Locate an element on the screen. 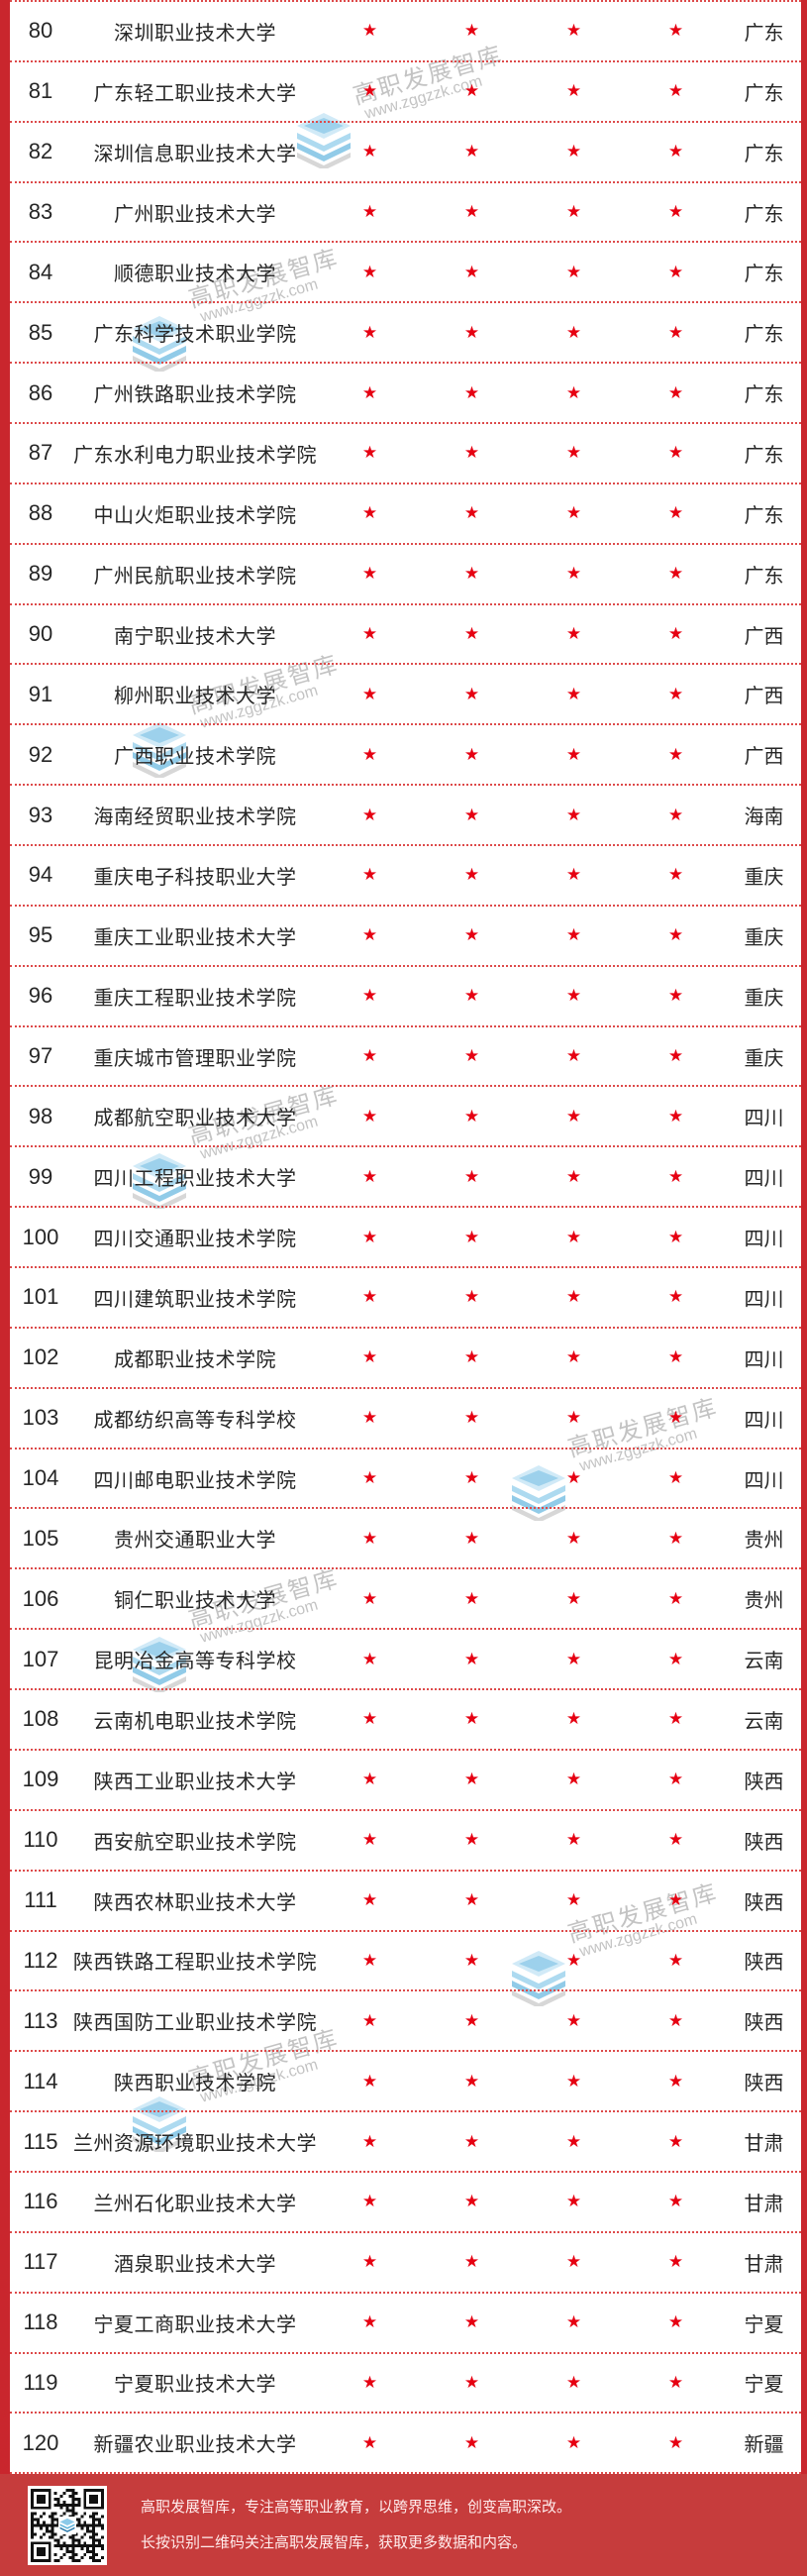 The width and height of the screenshot is (807, 2576). province-cell: 贵州 is located at coordinates (764, 1601).